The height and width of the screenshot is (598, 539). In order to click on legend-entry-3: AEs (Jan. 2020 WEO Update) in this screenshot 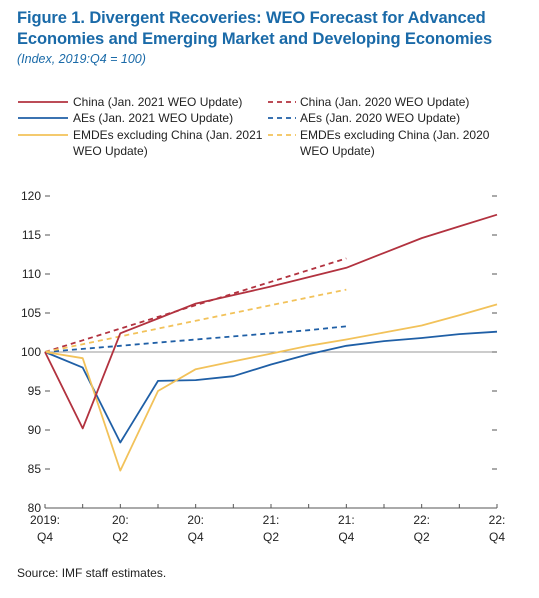, I will do `click(364, 118)`.